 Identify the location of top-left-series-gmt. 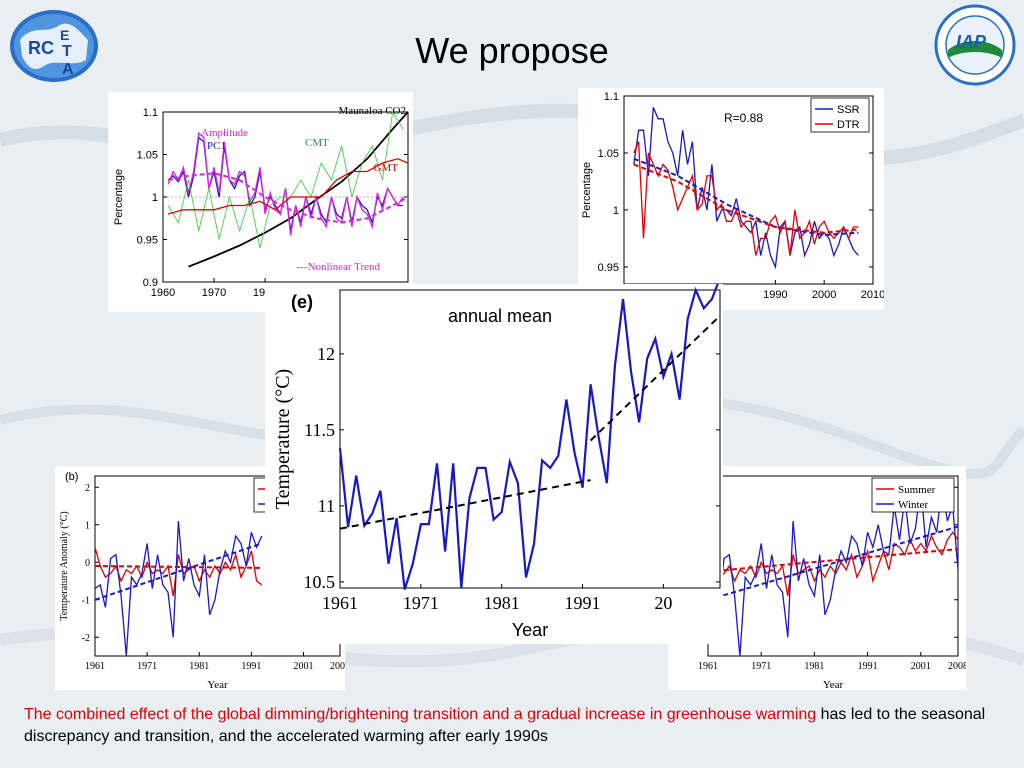
(288, 186).